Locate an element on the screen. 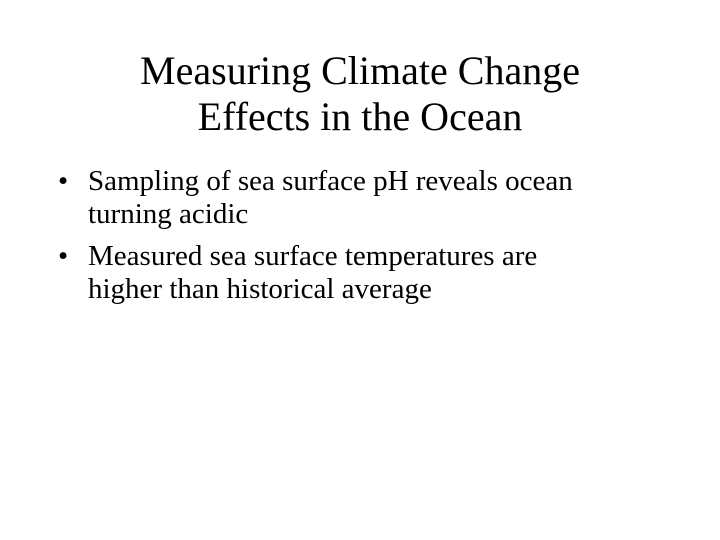 The image size is (720, 540). slide-title-line-2: Effects in the Ocean is located at coordinates (360, 116).